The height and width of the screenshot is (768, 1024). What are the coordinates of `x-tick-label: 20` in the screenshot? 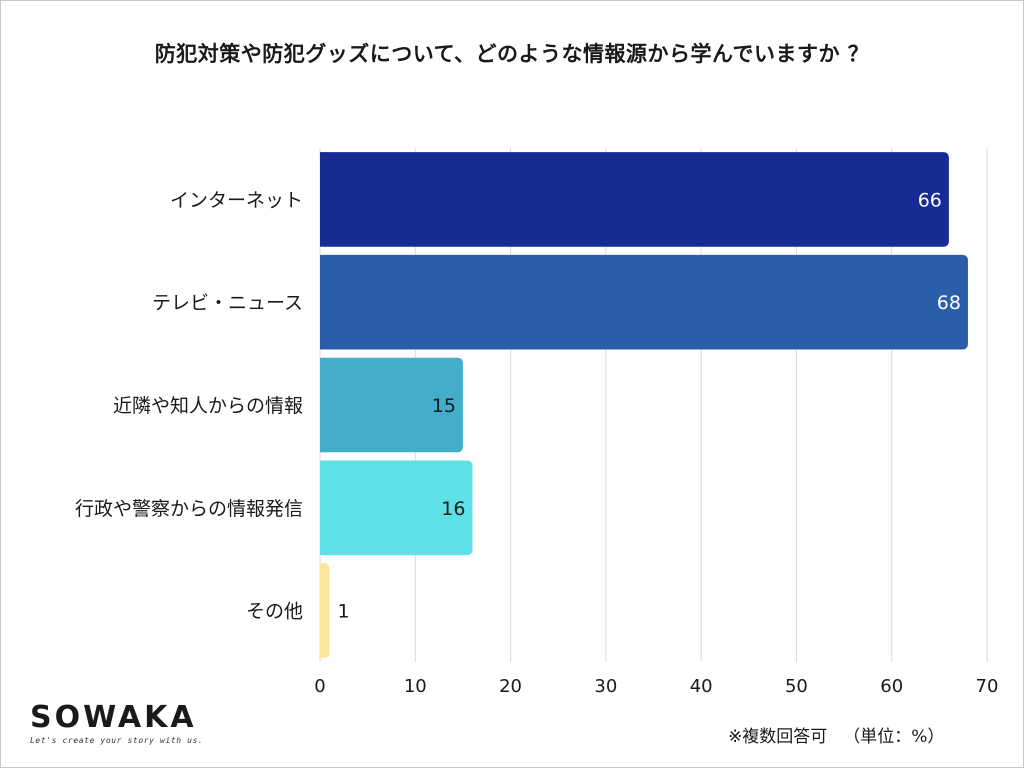 It's located at (510, 686).